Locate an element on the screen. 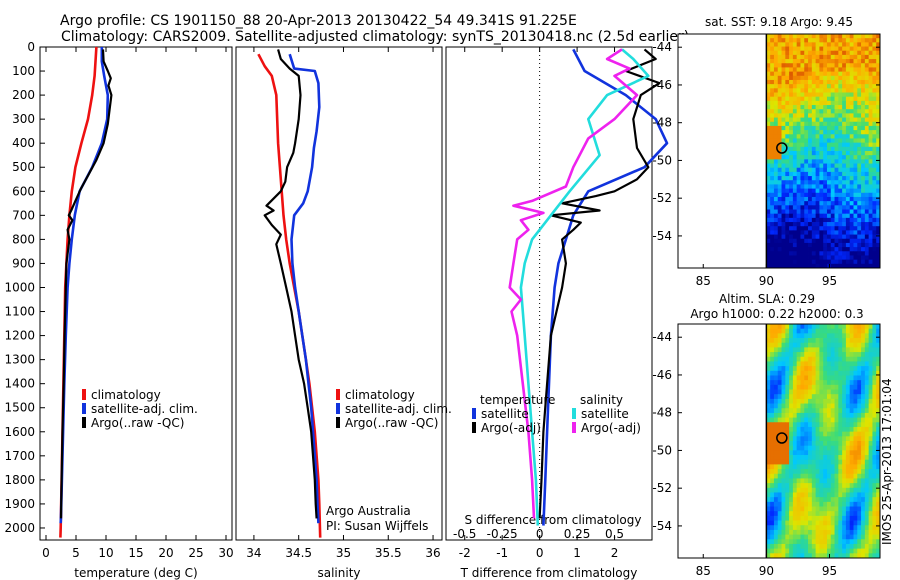 This screenshot has width=900, height=580. series-line is located at coordinates (289, 295).